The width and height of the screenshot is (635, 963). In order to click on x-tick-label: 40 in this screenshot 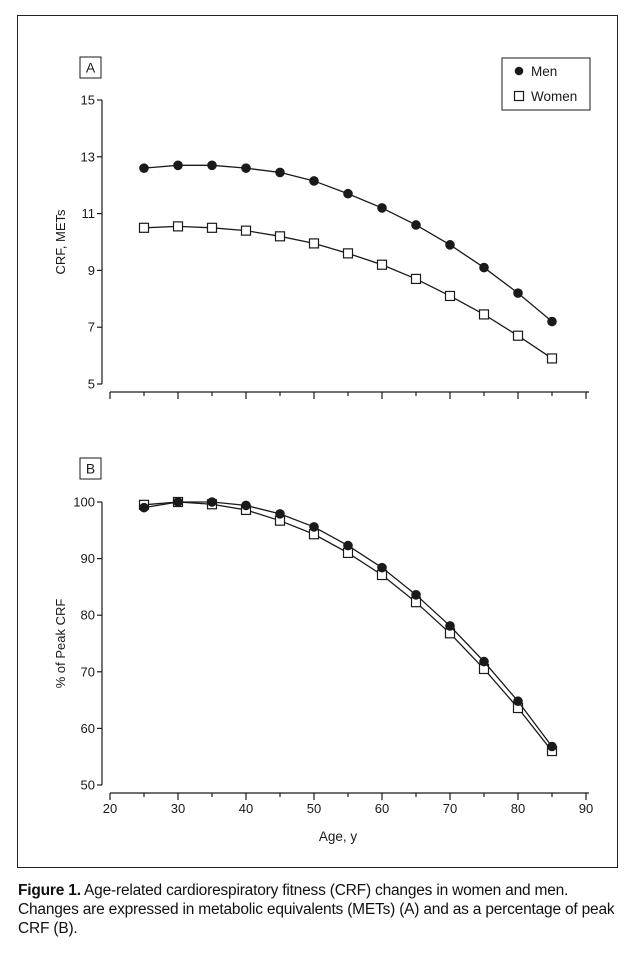, I will do `click(246, 808)`.